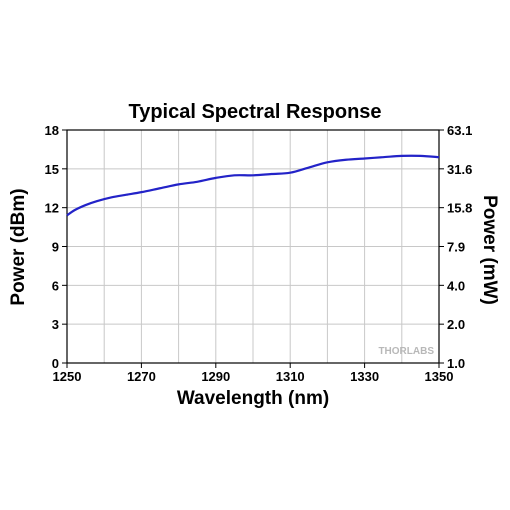 The height and width of the screenshot is (510, 510). I want to click on y-tick-label: 18, so click(52, 130).